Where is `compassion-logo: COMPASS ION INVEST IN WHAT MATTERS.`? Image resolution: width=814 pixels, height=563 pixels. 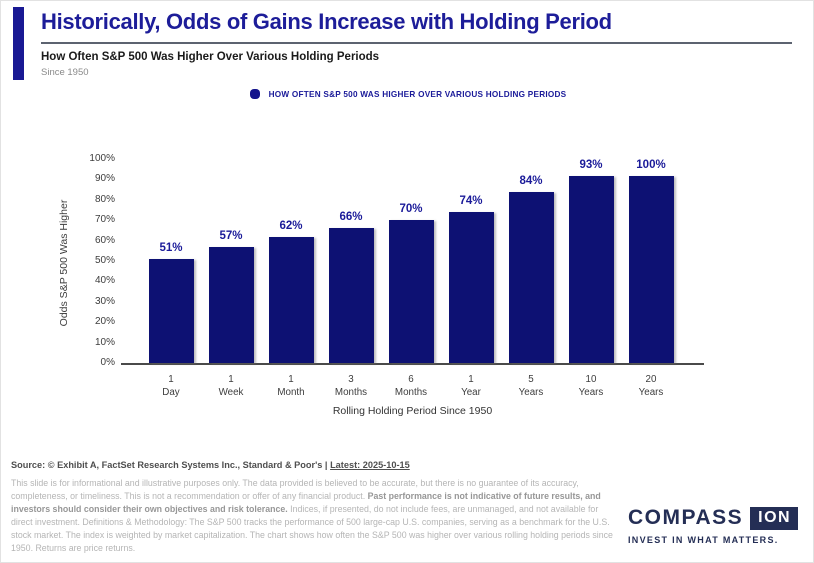 compassion-logo: COMPASS ION INVEST IN WHAT MATTERS. is located at coordinates (713, 525).